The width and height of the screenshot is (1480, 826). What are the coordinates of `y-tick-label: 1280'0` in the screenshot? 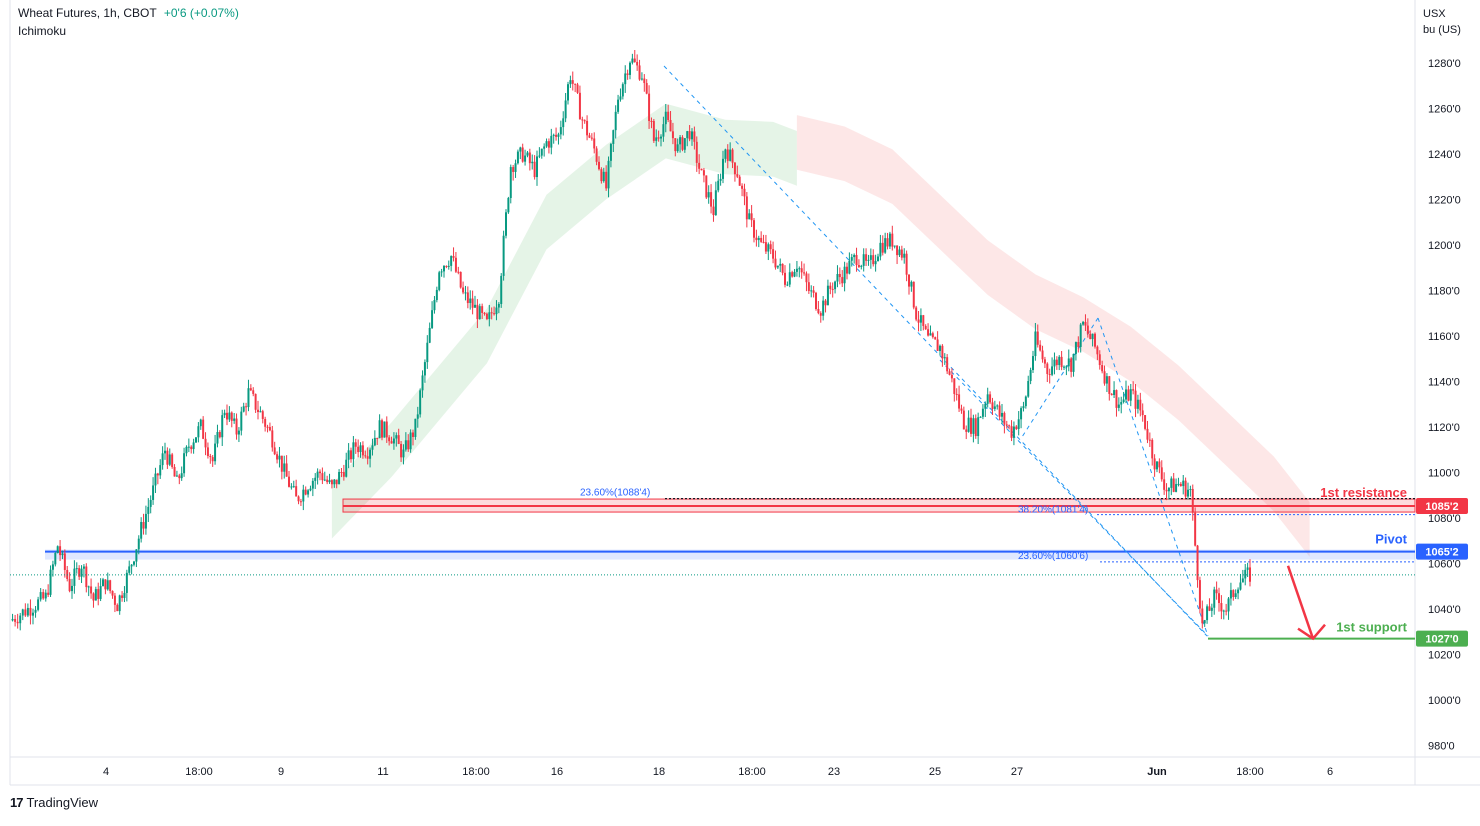 It's located at (1444, 64).